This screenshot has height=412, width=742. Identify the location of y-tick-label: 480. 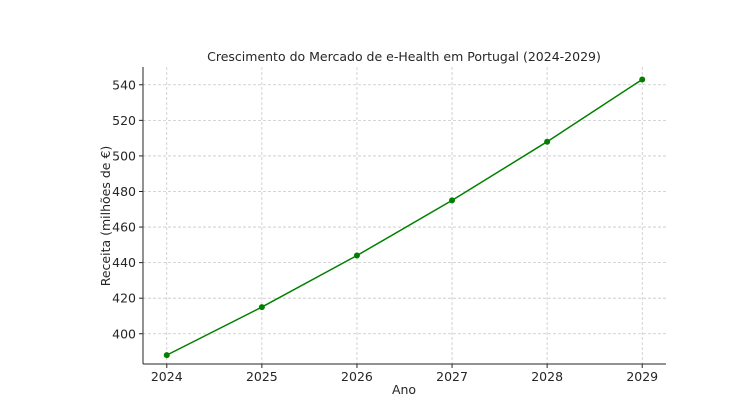
(124, 191).